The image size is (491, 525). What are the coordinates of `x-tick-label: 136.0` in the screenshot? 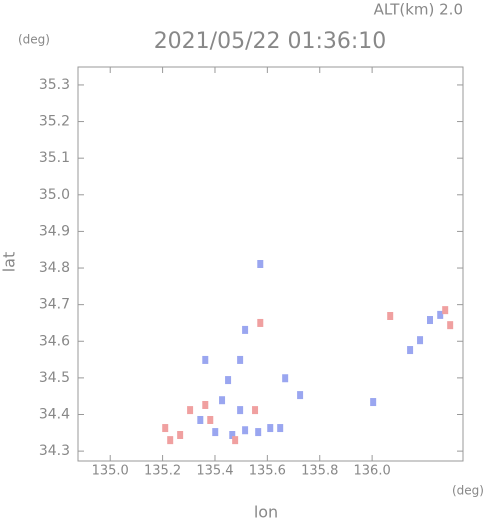 It's located at (372, 471).